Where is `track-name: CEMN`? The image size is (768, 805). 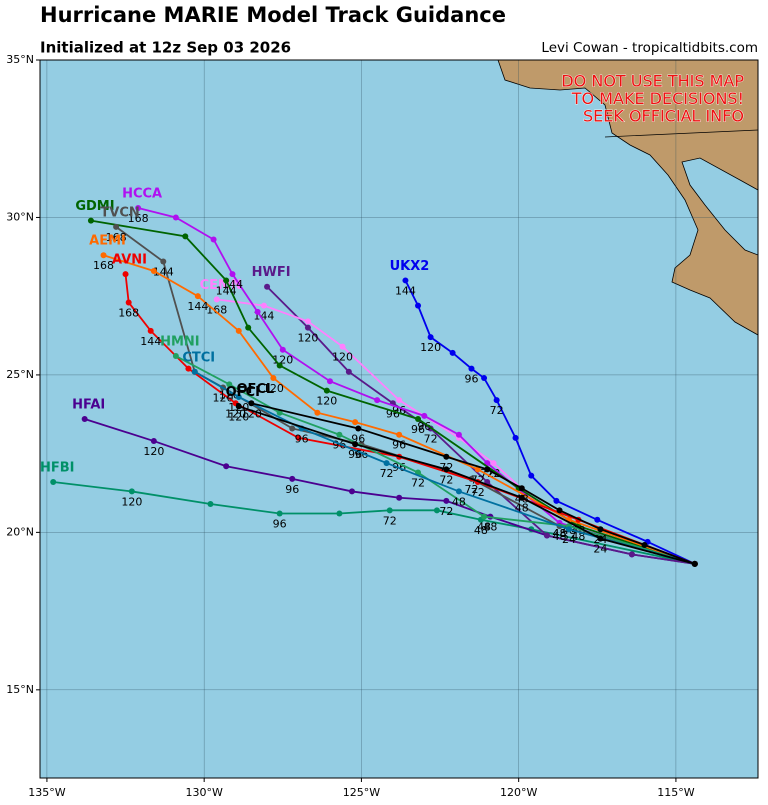
track-name: CEMN is located at coordinates (221, 285).